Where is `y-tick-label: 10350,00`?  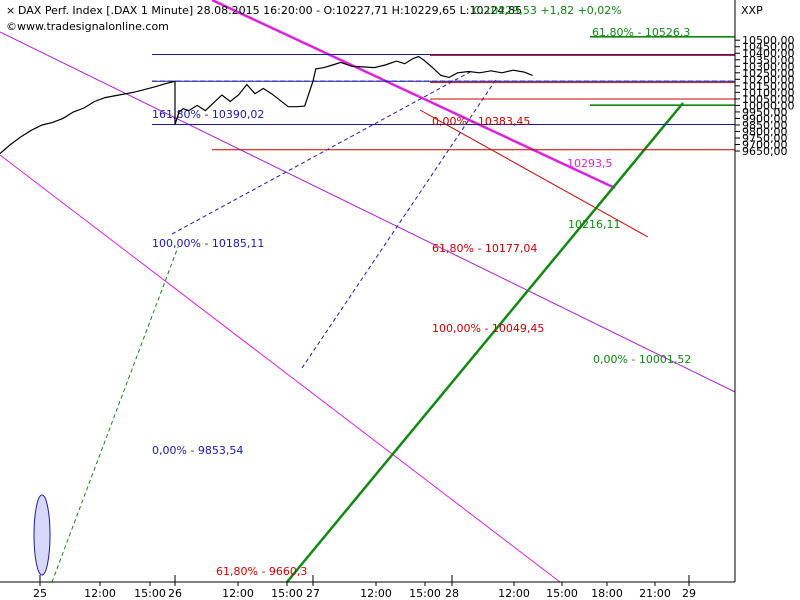
y-tick-label: 10350,00 is located at coordinates (768, 60).